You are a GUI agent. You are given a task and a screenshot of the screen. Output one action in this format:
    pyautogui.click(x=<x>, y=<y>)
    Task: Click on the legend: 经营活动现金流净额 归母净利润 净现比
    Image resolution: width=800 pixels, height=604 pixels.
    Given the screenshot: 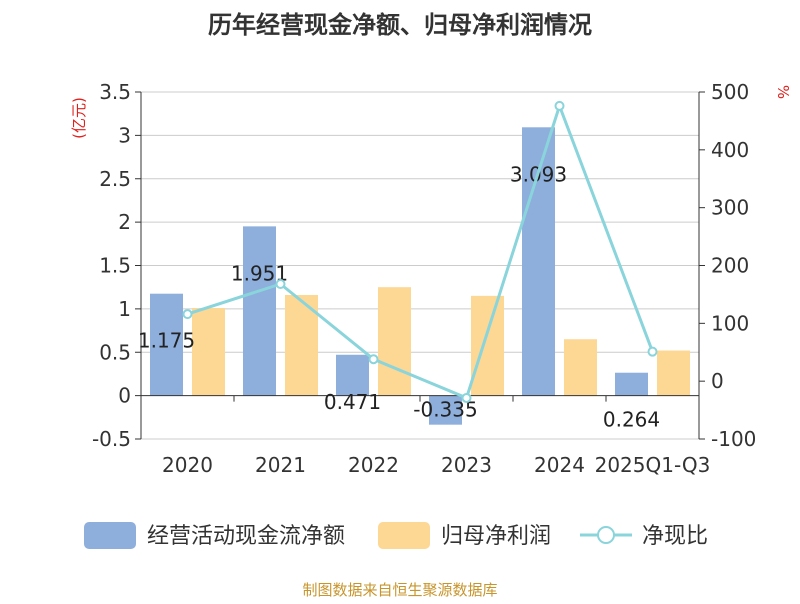 What is the action you would take?
    pyautogui.click(x=396, y=535)
    